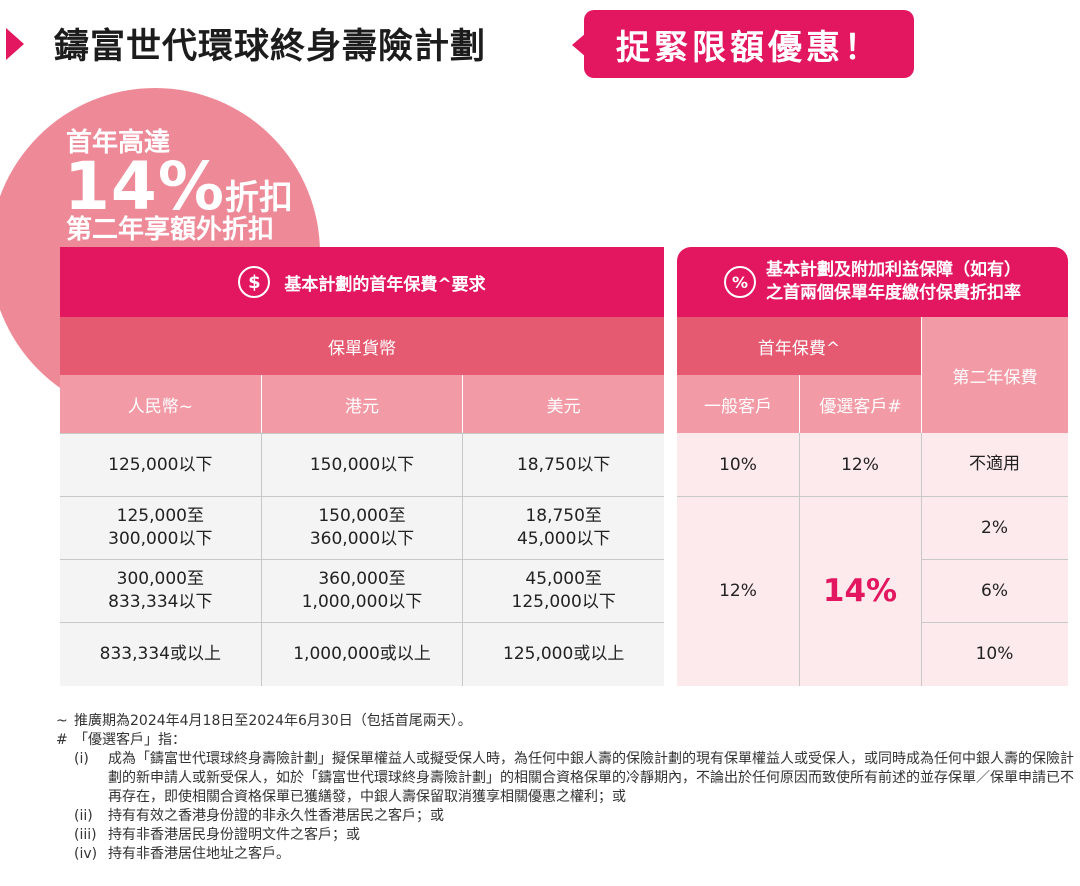 Image resolution: width=1080 pixels, height=886 pixels. Describe the element at coordinates (872, 282) in the screenshot. I see `discount-rate-header: % 基本計劃及附加利益保障（如有） 之首兩個保單年度繳付保費折扣率` at that location.